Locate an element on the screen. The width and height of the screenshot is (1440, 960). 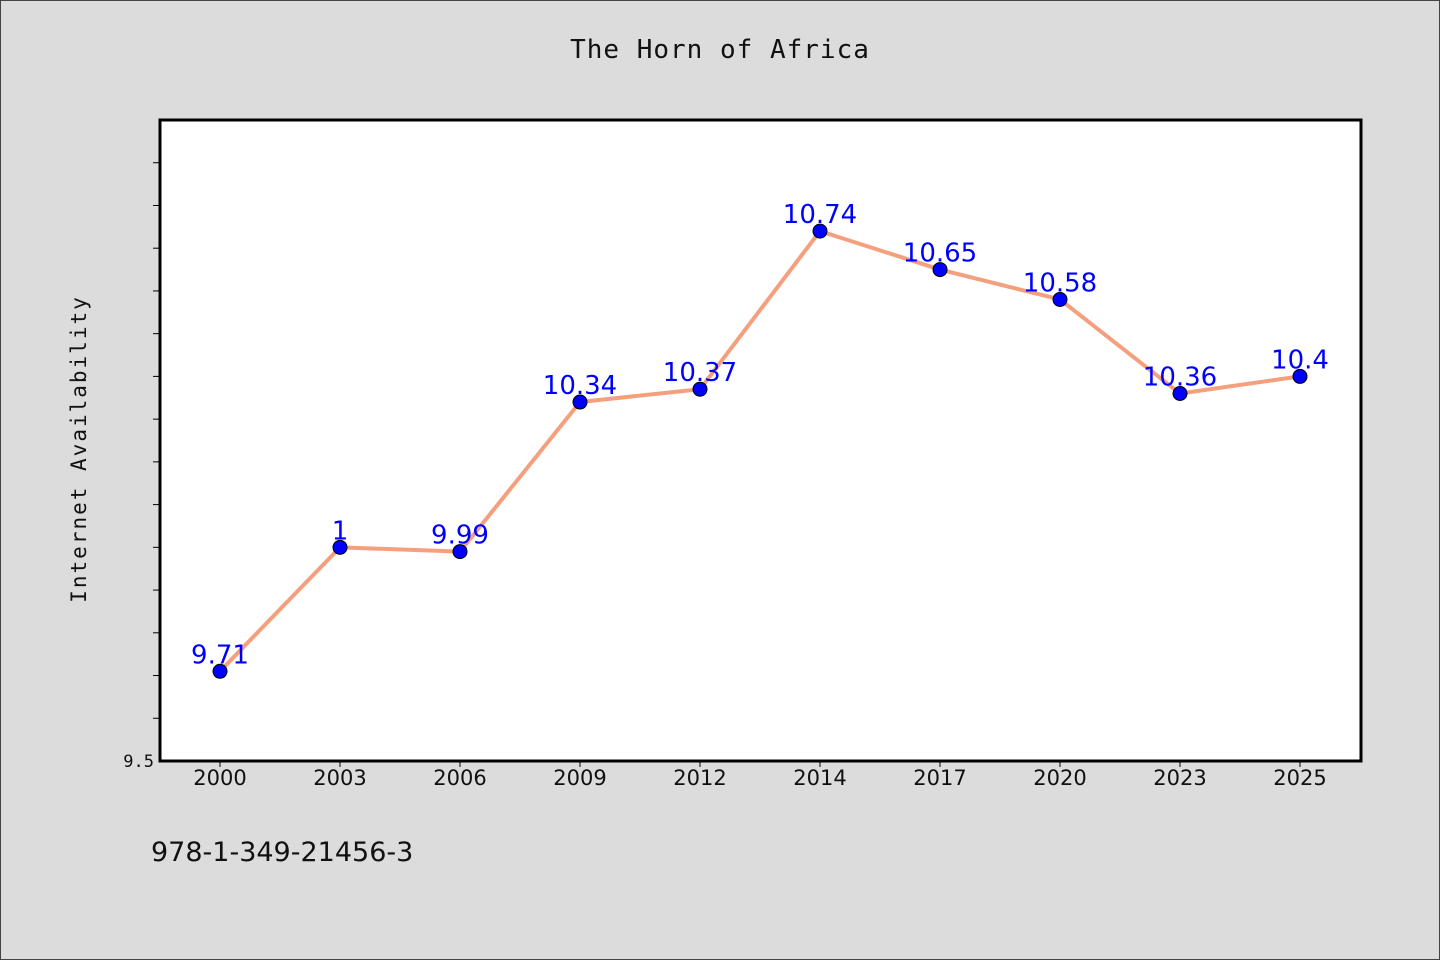
x-tick-label: 2014 is located at coordinates (819, 778).